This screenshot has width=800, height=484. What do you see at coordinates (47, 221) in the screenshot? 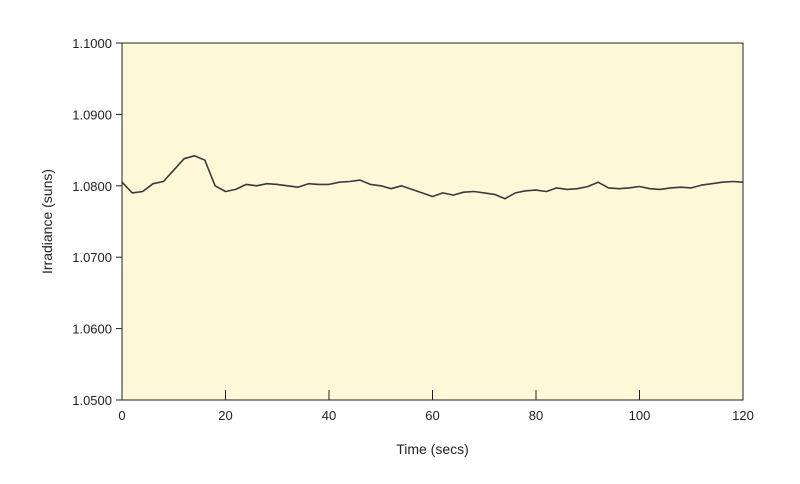
I see `y-axis-title: Irradiance (suns)` at bounding box center [47, 221].